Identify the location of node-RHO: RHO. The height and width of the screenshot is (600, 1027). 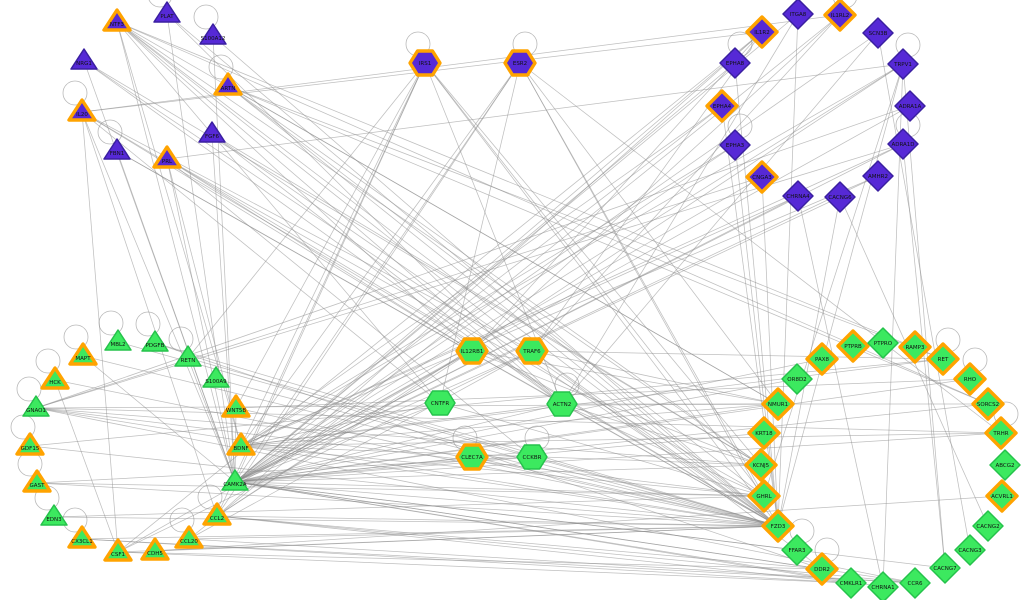
(970, 379).